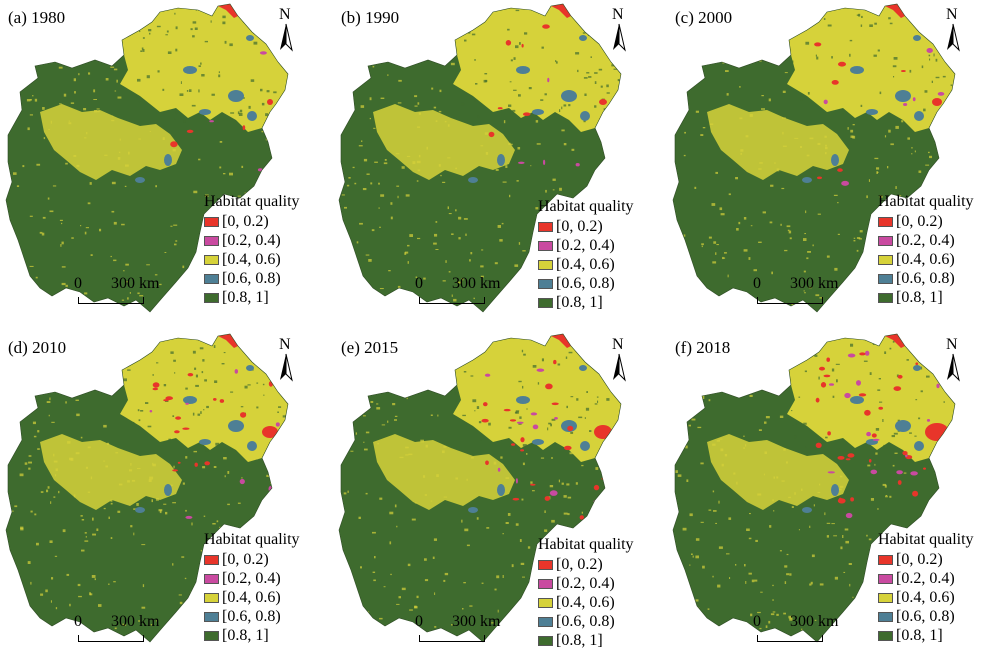 The width and height of the screenshot is (1000, 659). Describe the element at coordinates (37, 347) in the screenshot. I see `panel-title: (d) 2010` at that location.